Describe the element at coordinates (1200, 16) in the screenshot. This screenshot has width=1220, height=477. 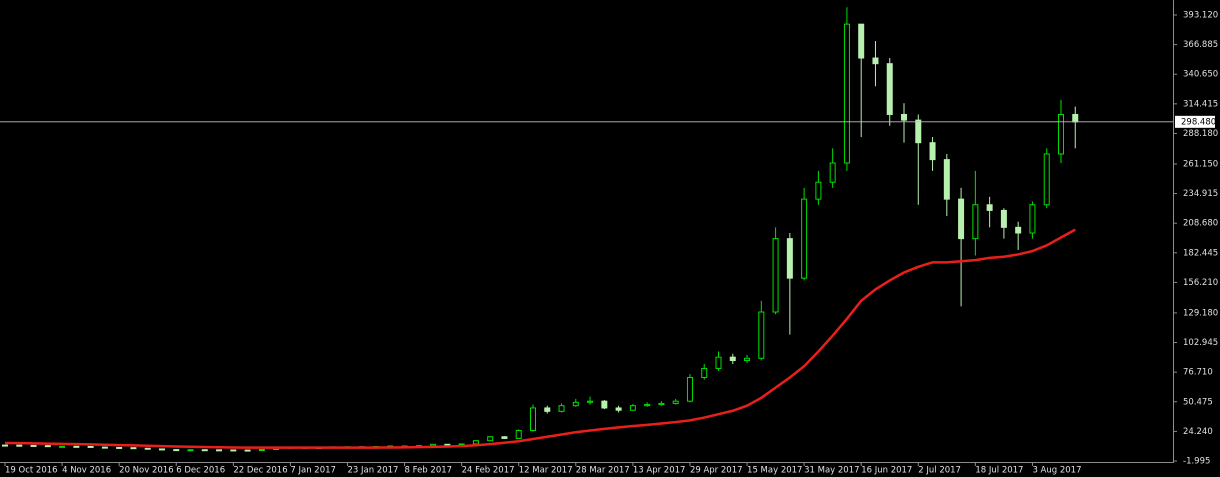
I see `y-tick-label: 393.120` at that location.